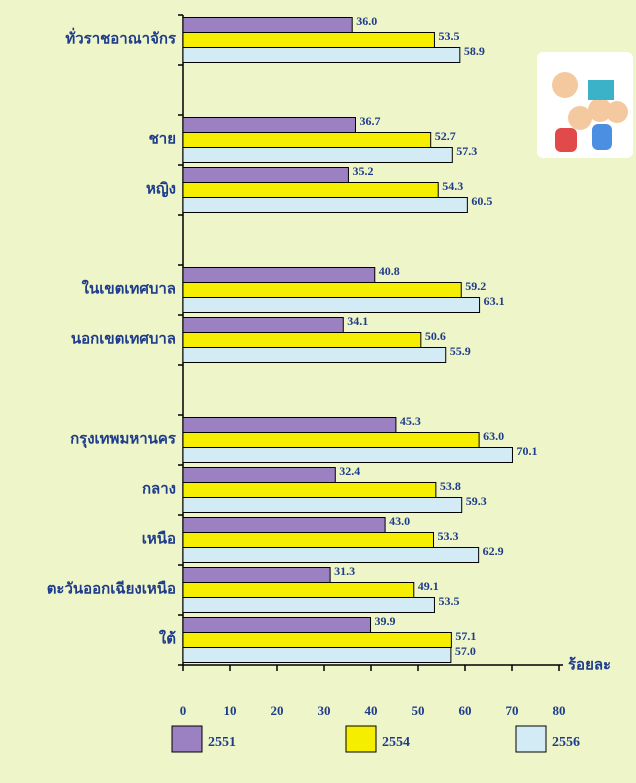  I want to click on data-label: 59.3, so click(476, 501).